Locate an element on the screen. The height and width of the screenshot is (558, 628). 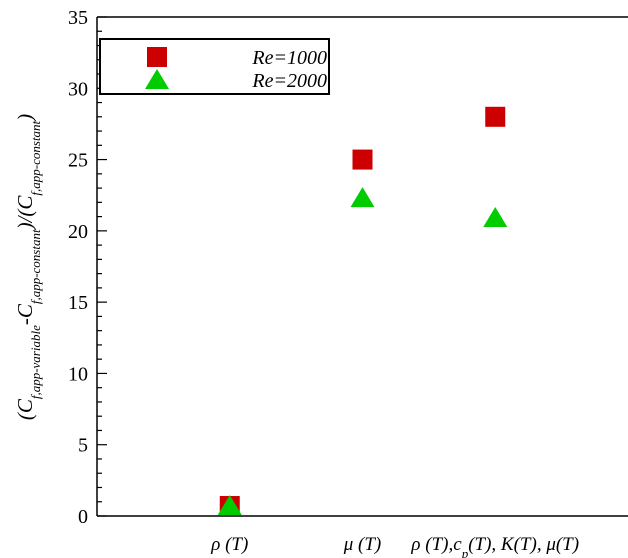
legend-marker-triangle is located at coordinates (157, 79).